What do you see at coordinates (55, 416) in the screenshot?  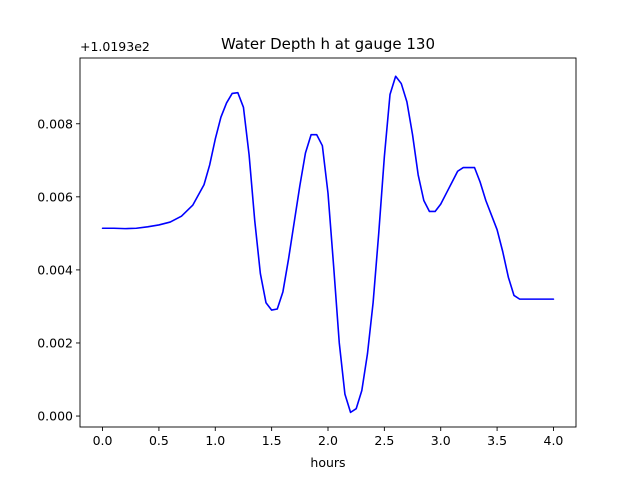 I see `y-tick-label: 0.000` at bounding box center [55, 416].